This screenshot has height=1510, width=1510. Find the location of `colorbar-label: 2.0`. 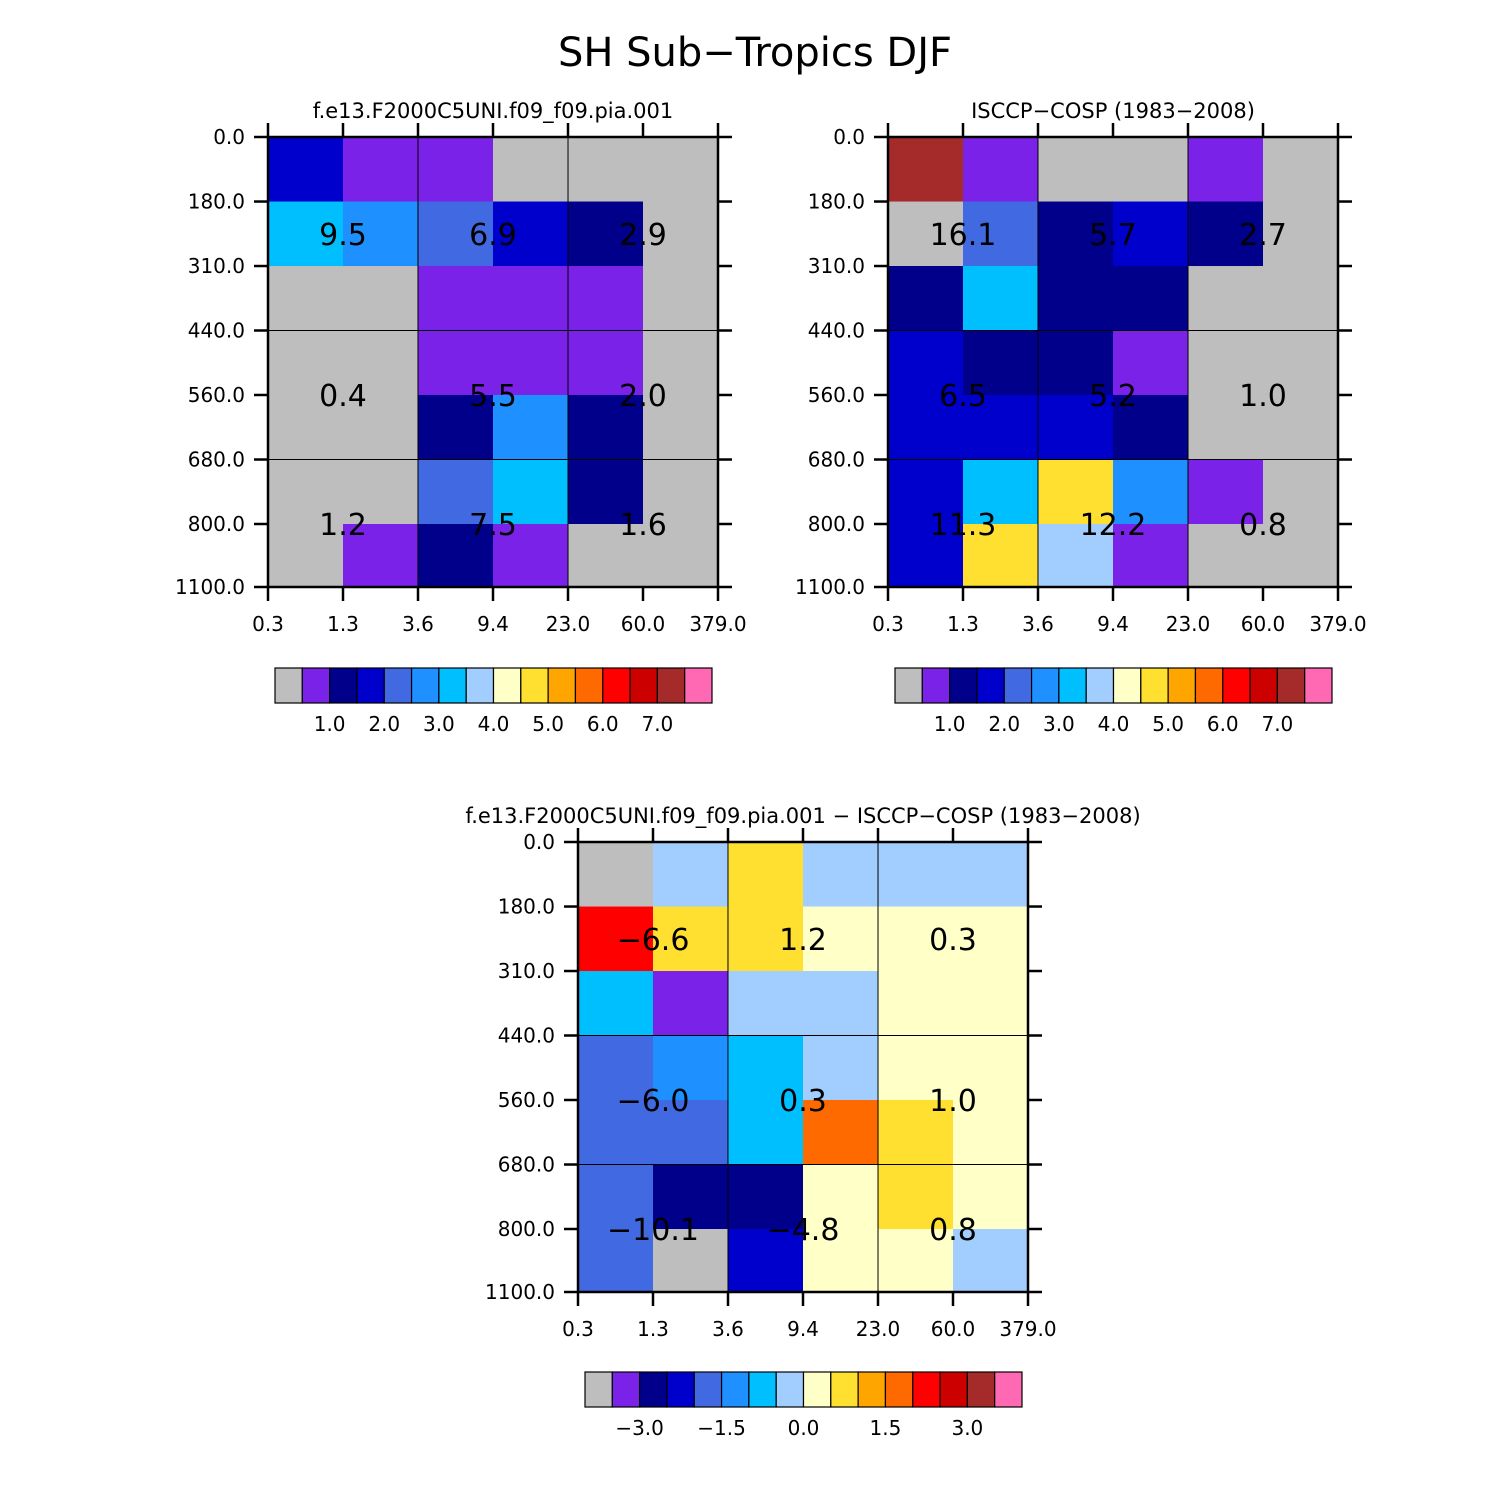

colorbar-label: 2.0 is located at coordinates (1004, 724).